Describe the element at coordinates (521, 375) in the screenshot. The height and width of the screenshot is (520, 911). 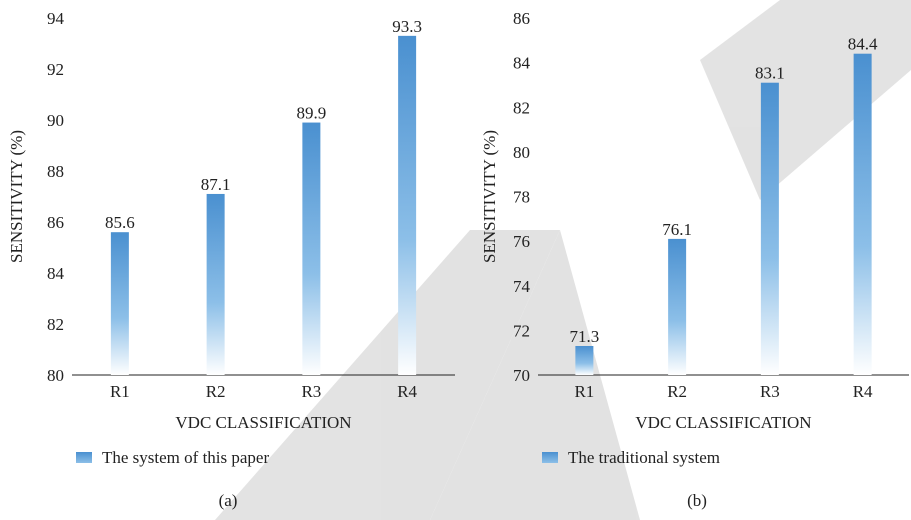
I see `y-tick-label: 70` at that location.